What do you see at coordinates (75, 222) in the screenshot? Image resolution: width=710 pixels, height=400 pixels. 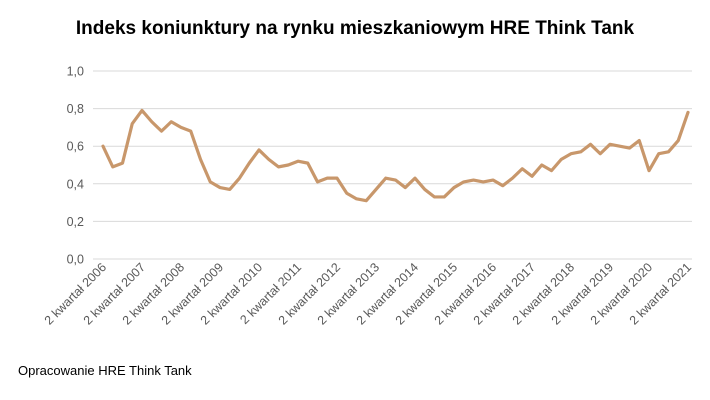 I see `y-tick-label: 0,2` at bounding box center [75, 222].